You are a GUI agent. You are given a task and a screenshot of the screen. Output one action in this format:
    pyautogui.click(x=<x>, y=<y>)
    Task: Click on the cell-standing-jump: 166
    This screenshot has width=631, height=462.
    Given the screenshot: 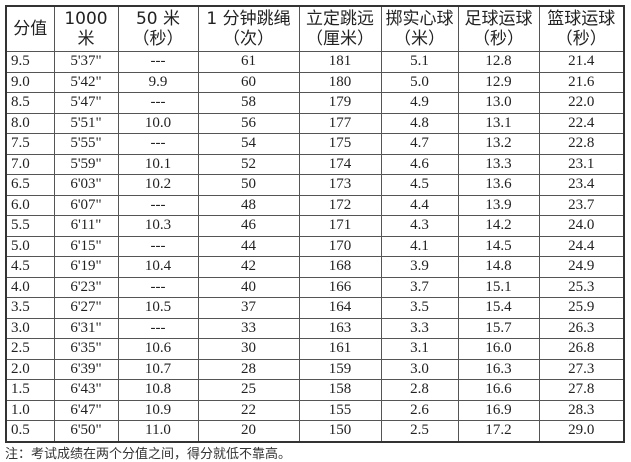 What is the action you would take?
    pyautogui.click(x=340, y=287)
    